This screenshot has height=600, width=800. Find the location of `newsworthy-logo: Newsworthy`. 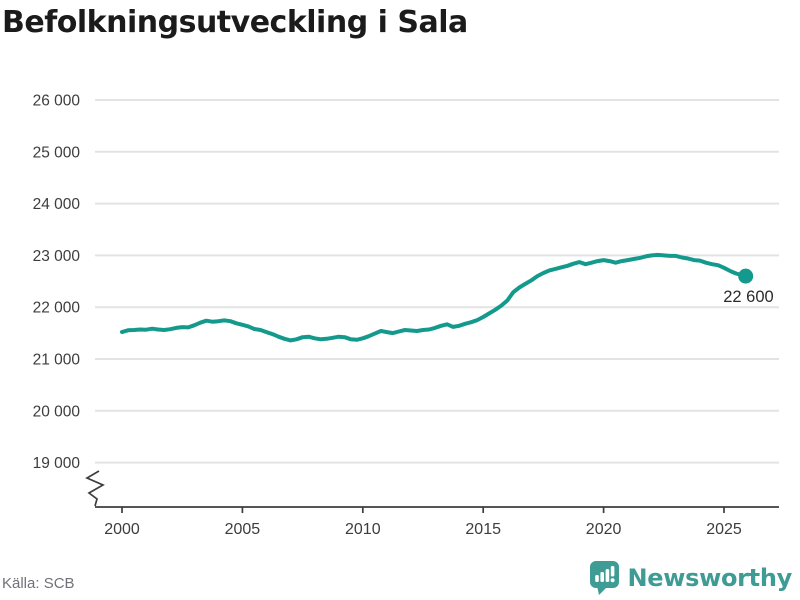

newsworthy-logo: Newsworthy is located at coordinates (690, 577).